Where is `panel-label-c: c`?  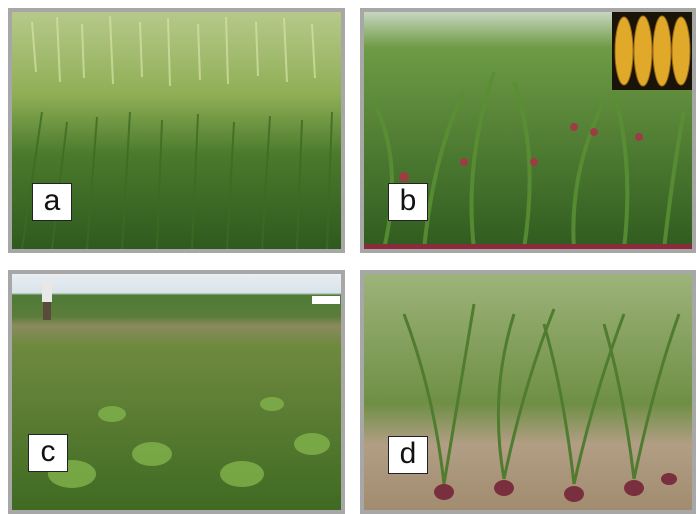 panel-label-c: c is located at coordinates (48, 453).